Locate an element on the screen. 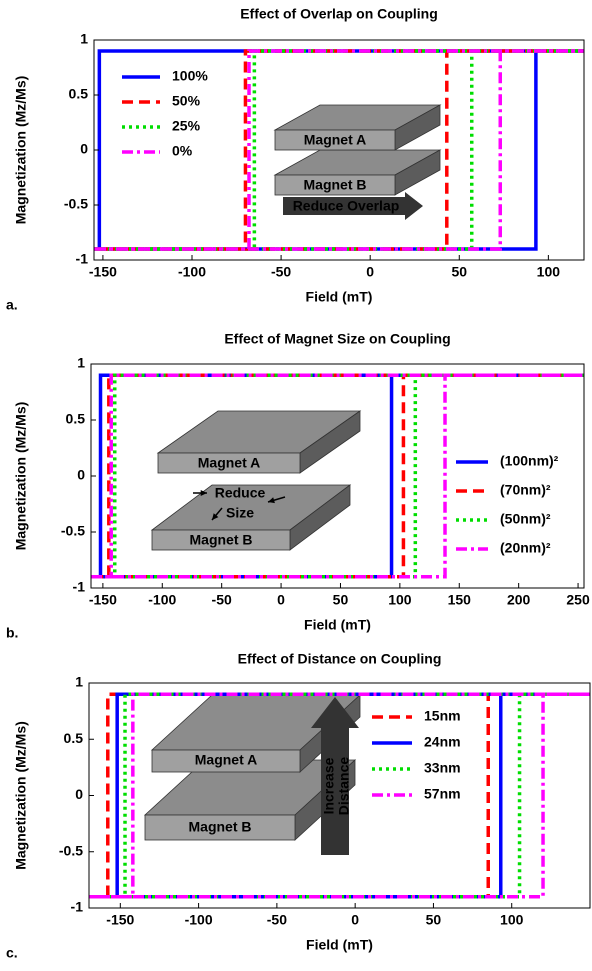 This screenshot has width=592, height=971. legend-label: 25% is located at coordinates (186, 126).